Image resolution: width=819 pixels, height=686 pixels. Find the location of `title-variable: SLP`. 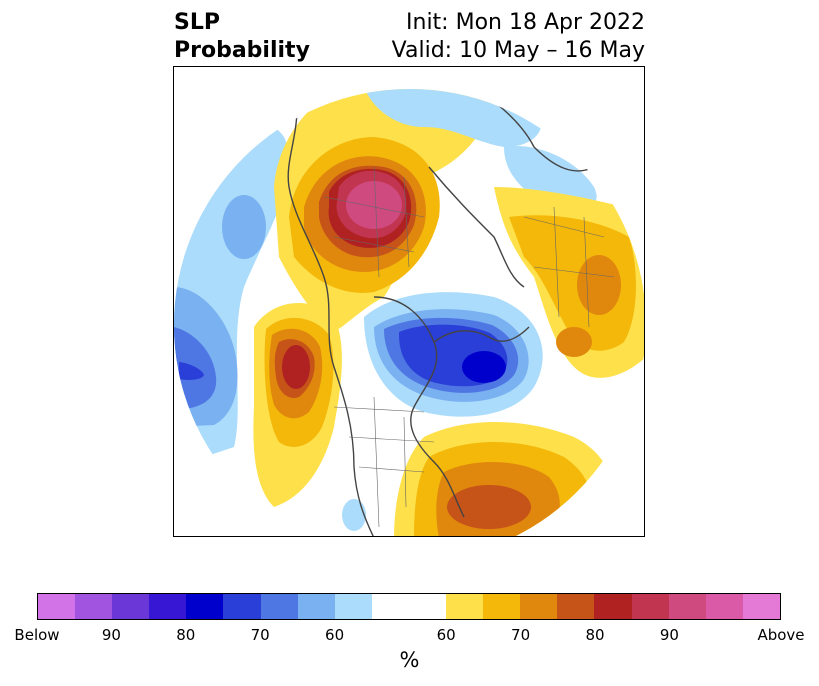

title-variable: SLP is located at coordinates (197, 22).